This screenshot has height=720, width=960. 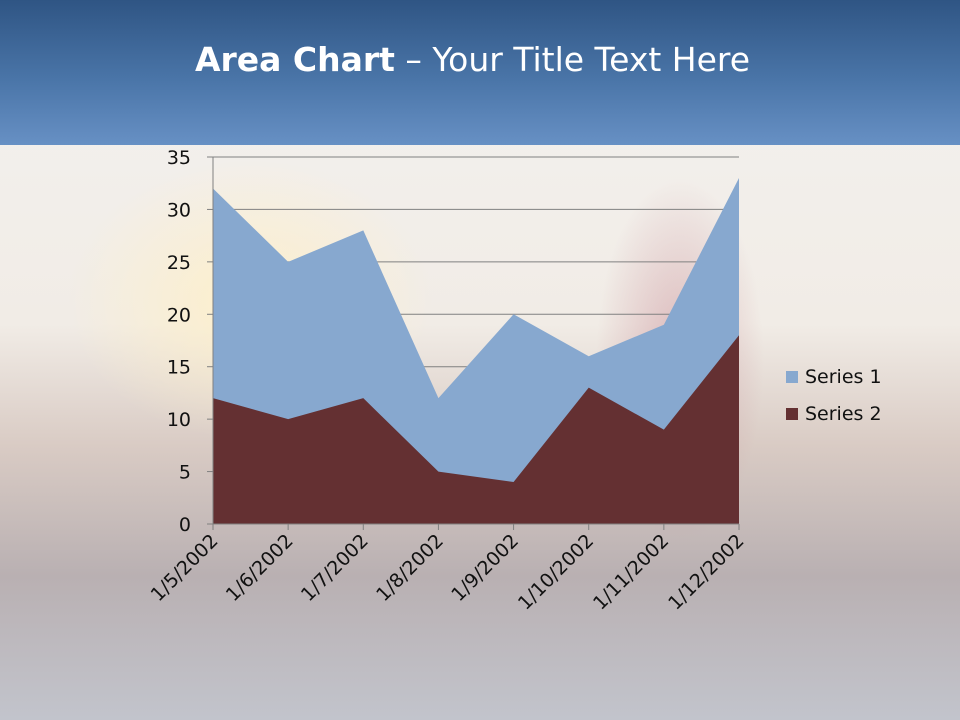 I want to click on y-tick-label: 25, so click(x=179, y=263).